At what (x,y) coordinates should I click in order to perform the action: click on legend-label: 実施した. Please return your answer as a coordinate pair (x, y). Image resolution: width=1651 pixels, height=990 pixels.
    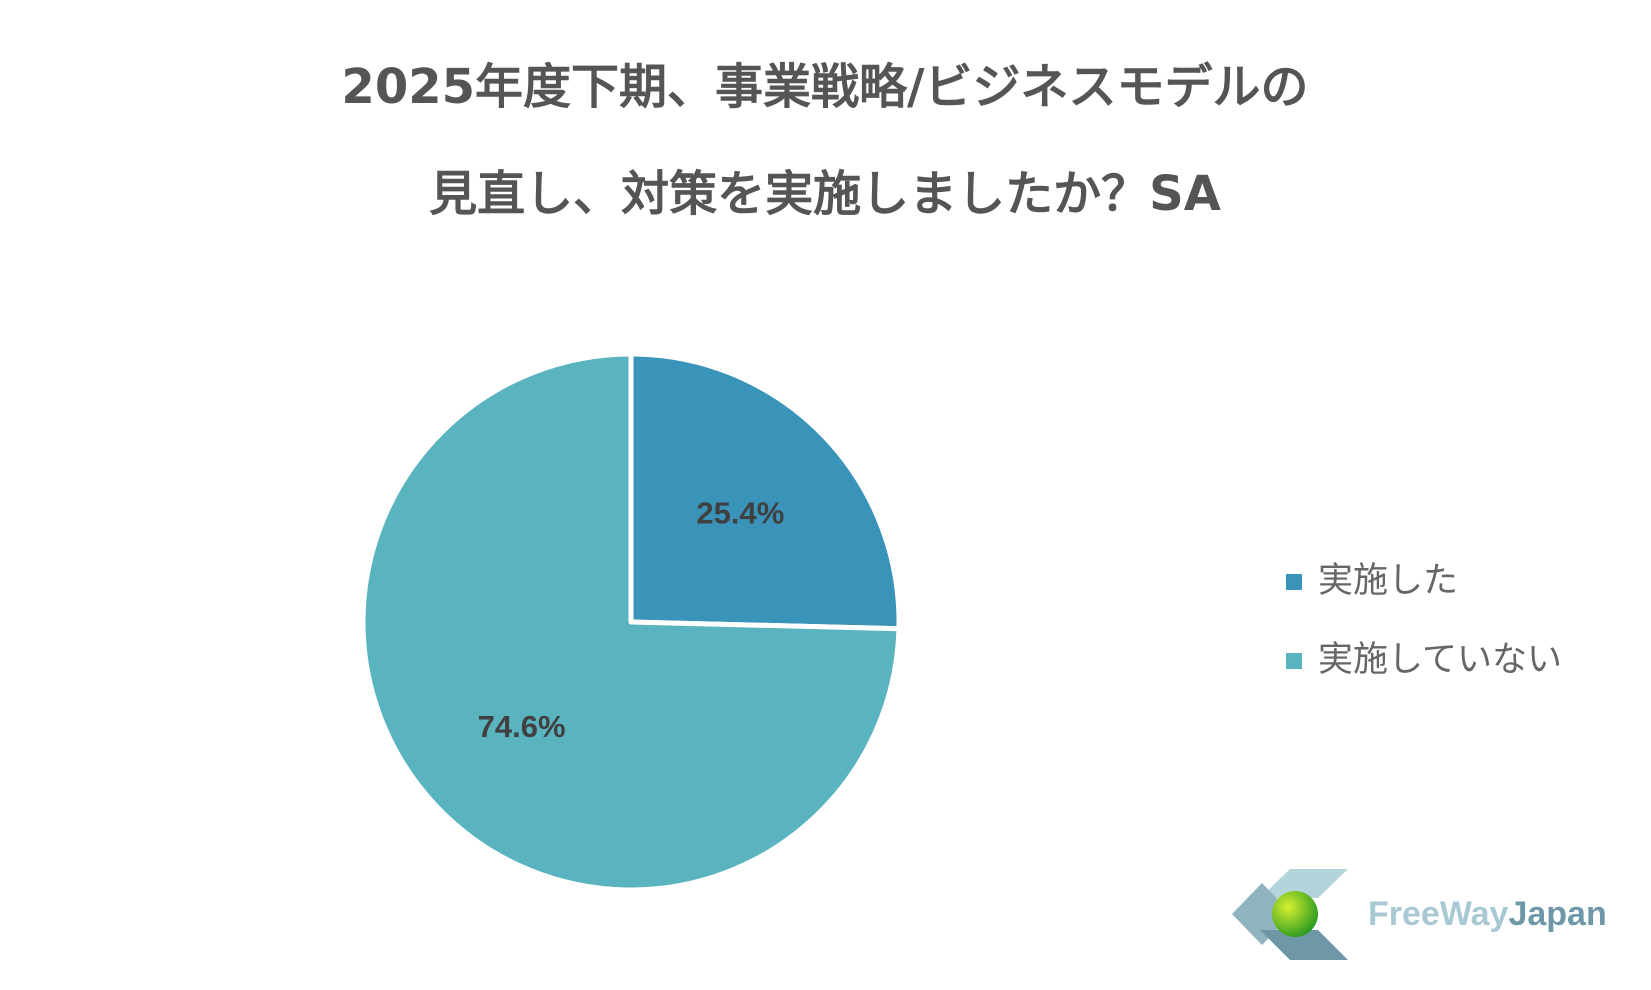
    Looking at the image, I should click on (1388, 581).